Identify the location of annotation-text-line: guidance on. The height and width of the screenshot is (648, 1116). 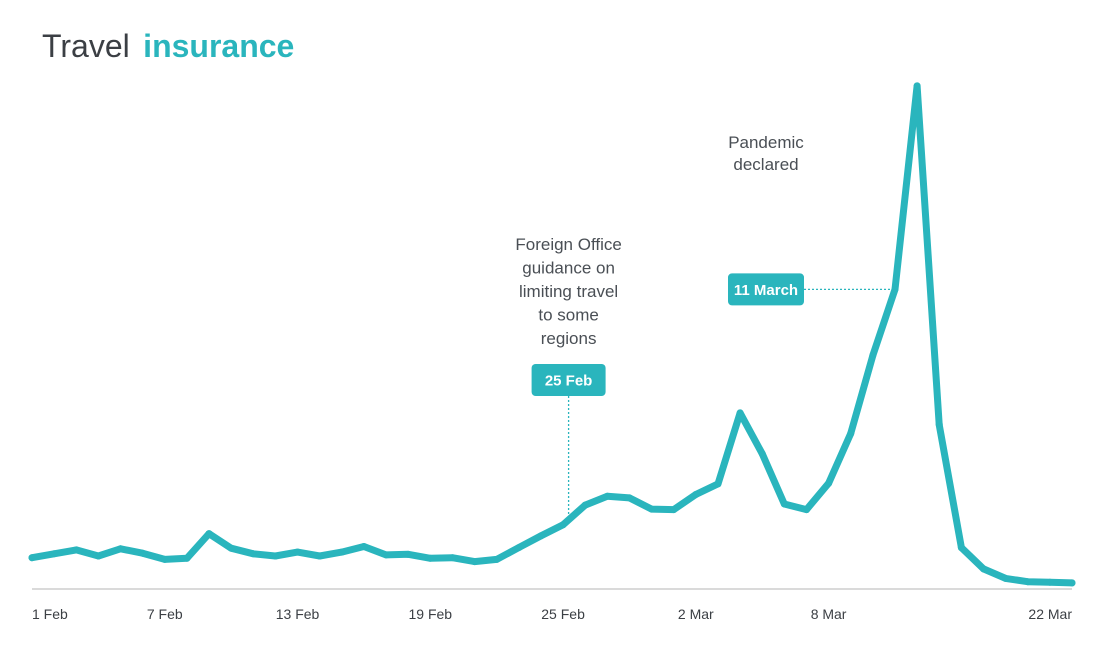
(568, 268).